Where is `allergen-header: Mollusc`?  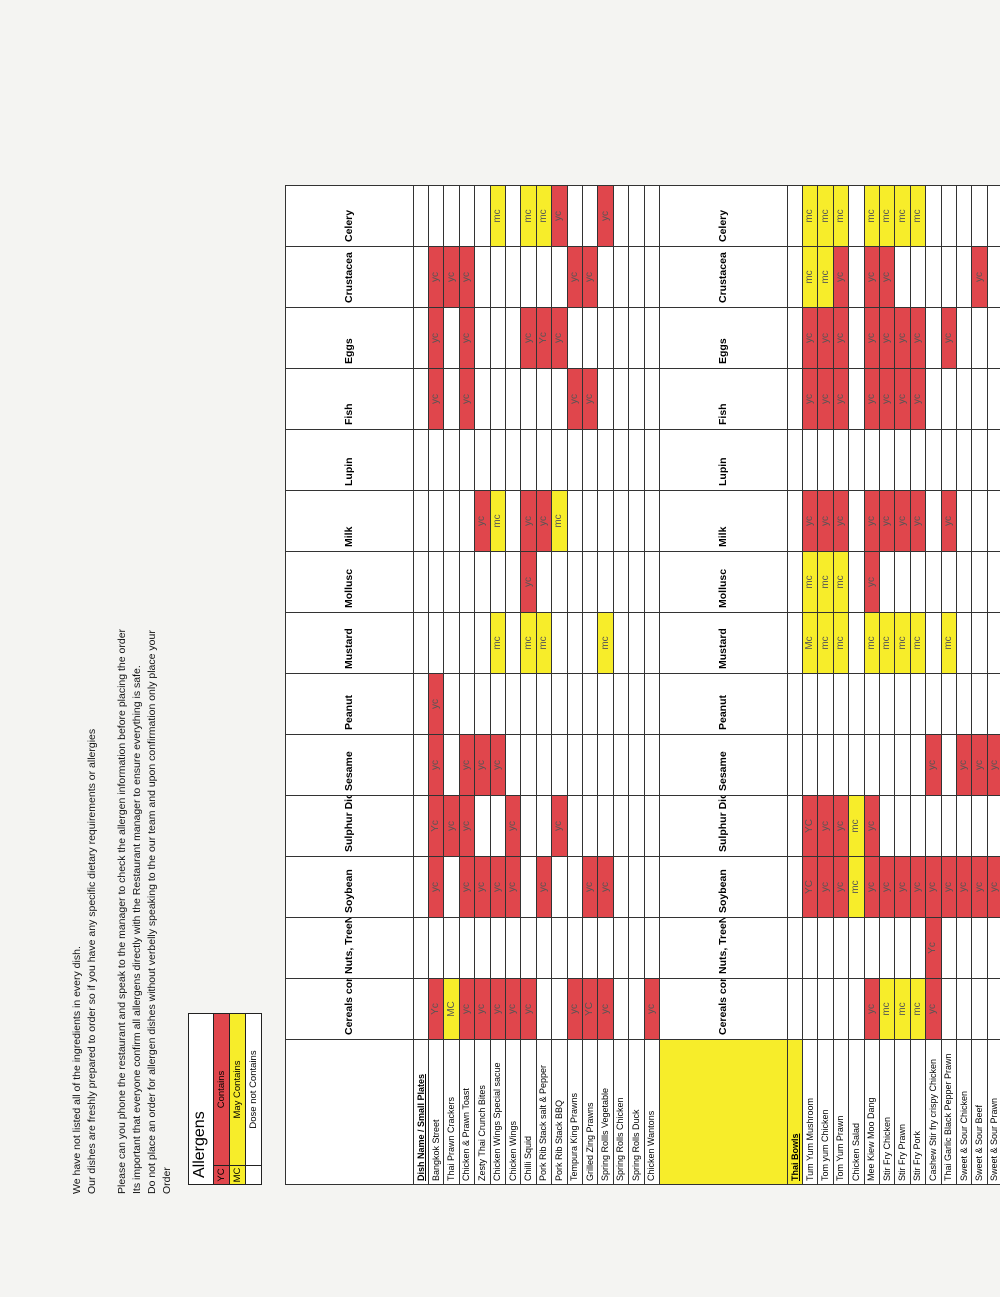
allergen-header: Mollusc is located at coordinates (724, 581).